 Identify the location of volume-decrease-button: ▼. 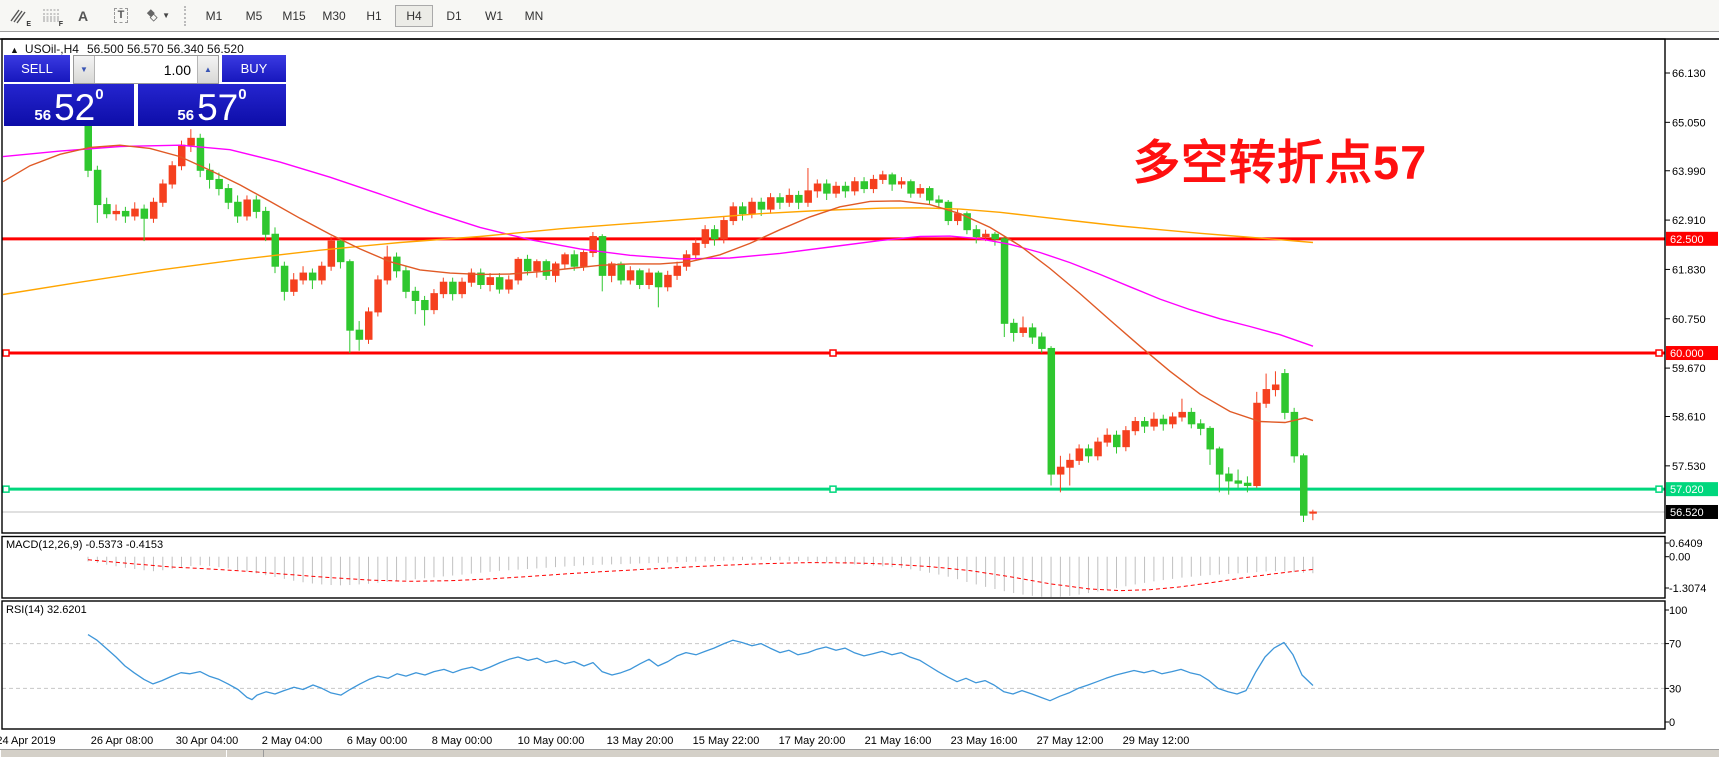
(84, 69).